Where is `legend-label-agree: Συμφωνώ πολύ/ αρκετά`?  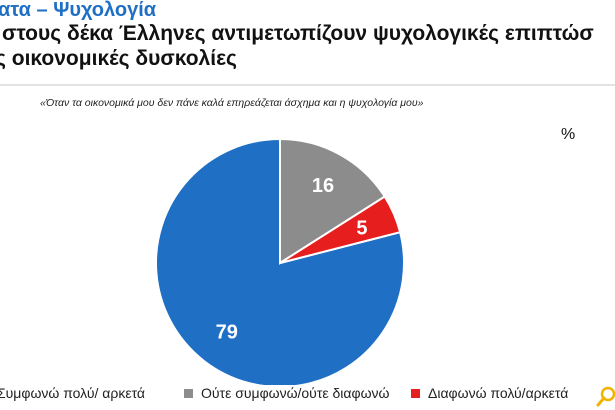 legend-label-agree: Συμφωνώ πολύ/ αρκετά is located at coordinates (73, 393).